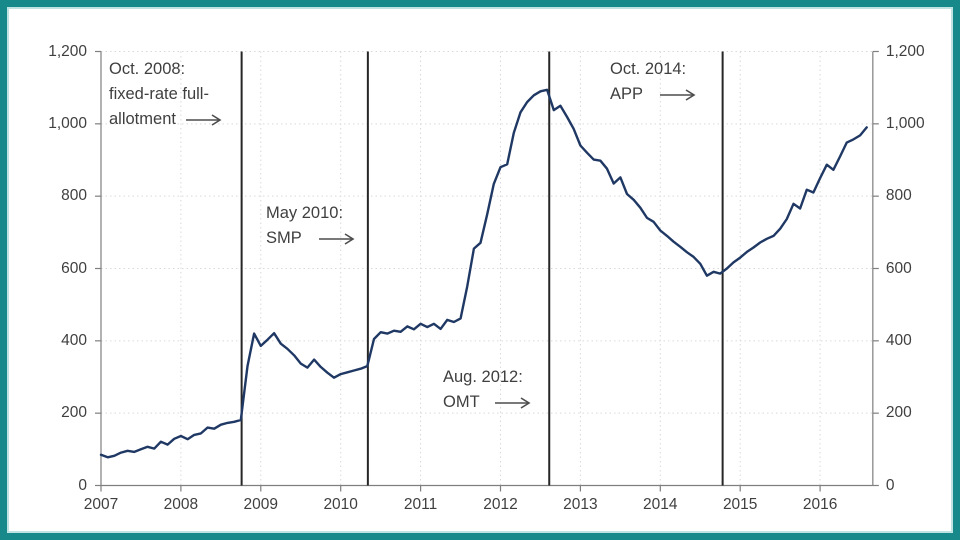 This screenshot has height=540, width=960. Describe the element at coordinates (311, 226) in the screenshot. I see `annotation-may-2010: May 2010: SMP` at that location.